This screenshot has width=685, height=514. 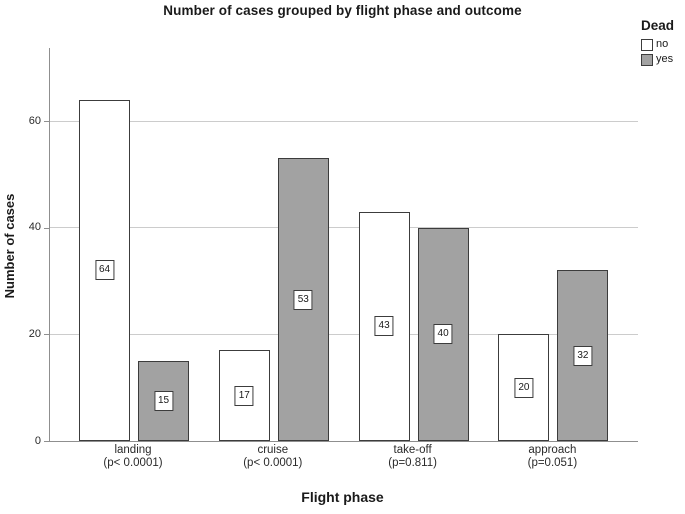 I want to click on x-tick-phase: cruise, so click(x=273, y=450).